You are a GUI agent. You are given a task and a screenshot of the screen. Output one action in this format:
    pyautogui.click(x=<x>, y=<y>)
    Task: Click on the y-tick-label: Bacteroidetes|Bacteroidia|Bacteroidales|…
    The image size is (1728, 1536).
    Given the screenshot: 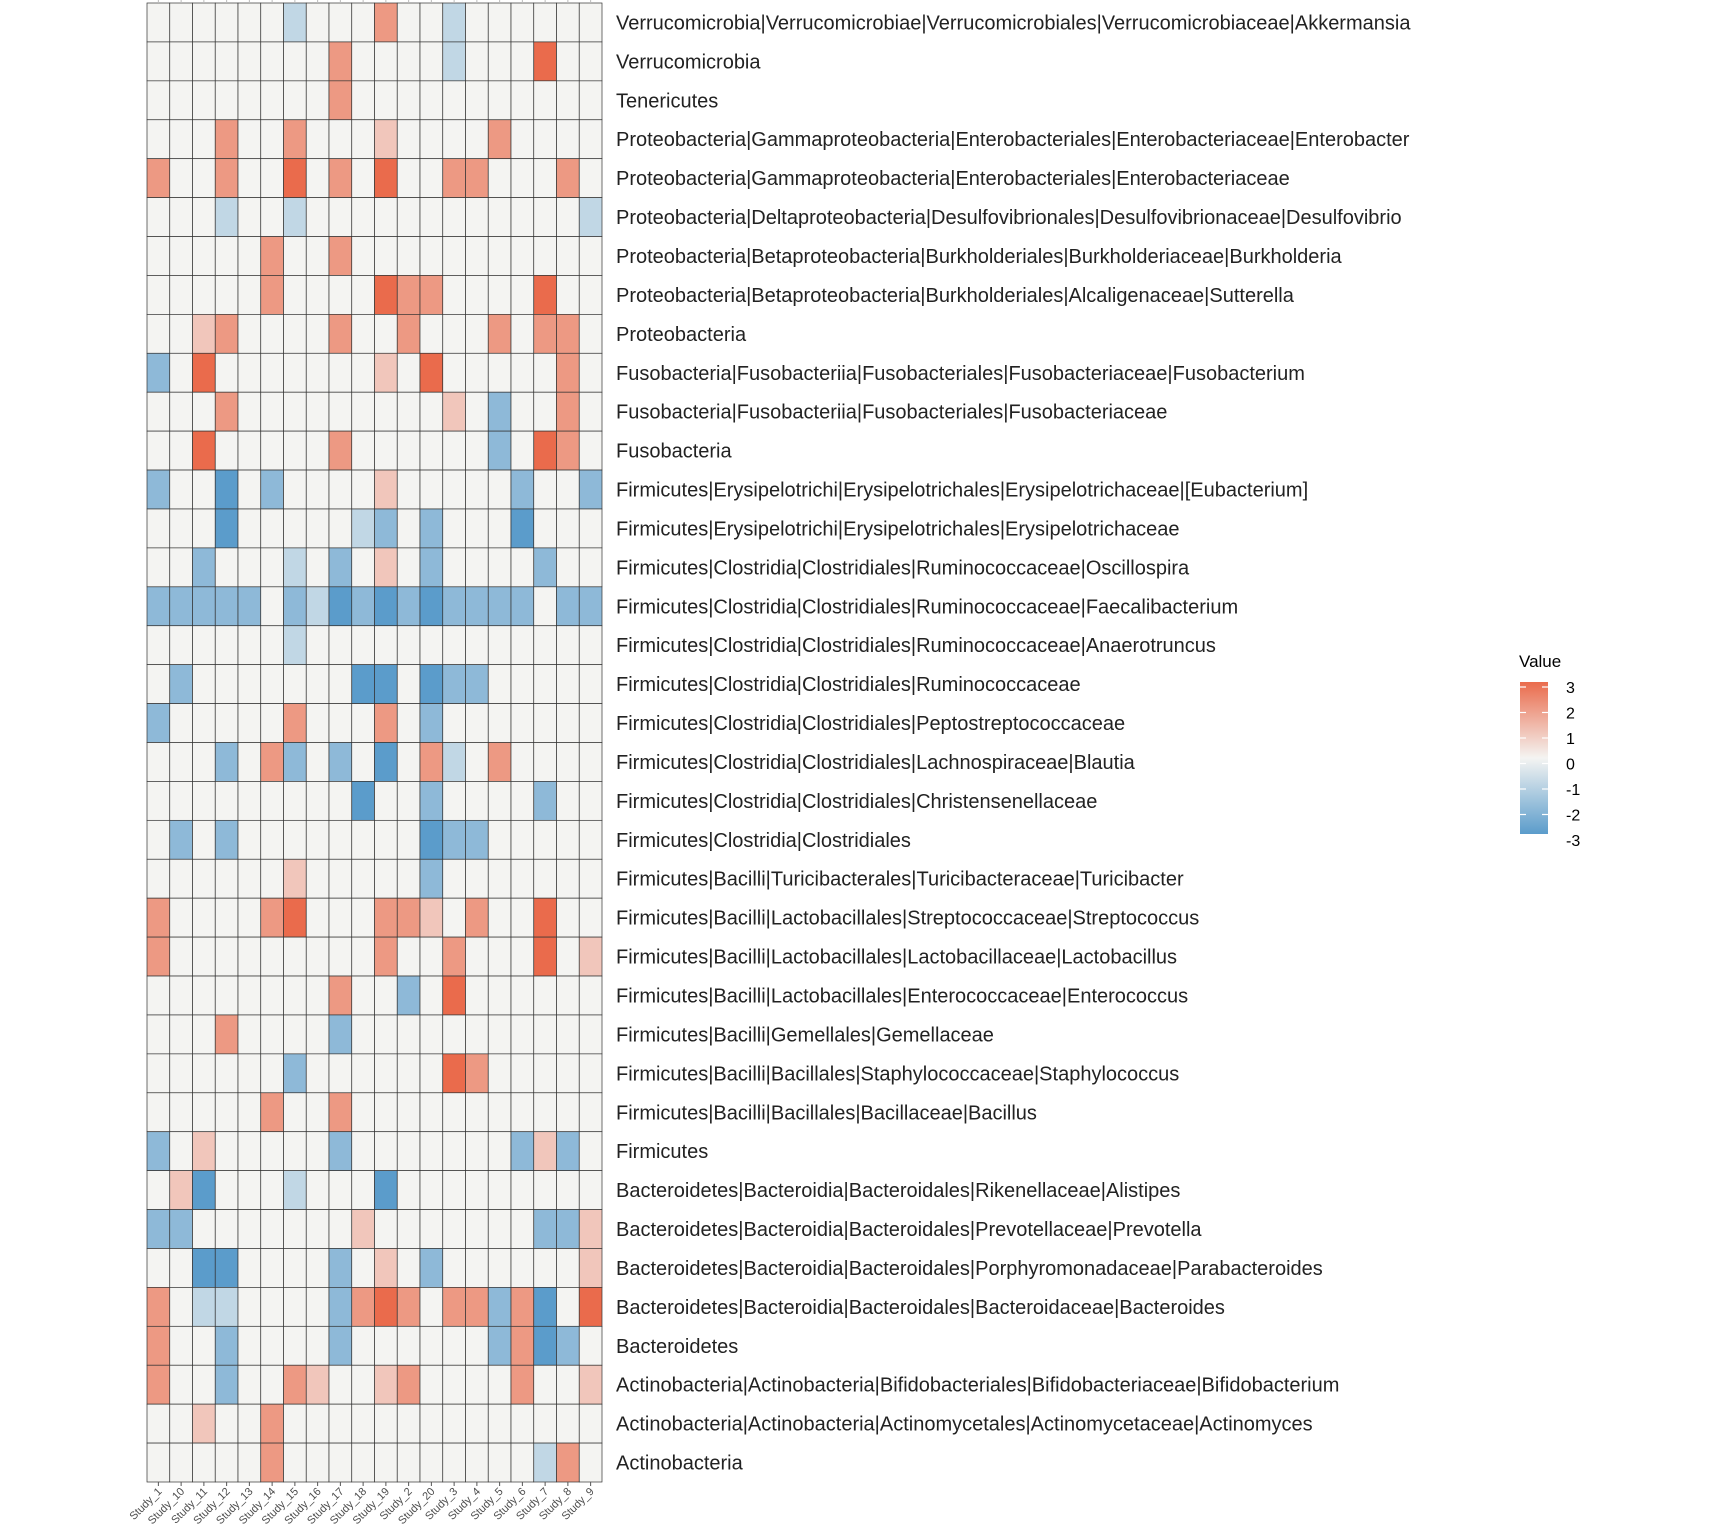 What is the action you would take?
    pyautogui.click(x=909, y=1230)
    